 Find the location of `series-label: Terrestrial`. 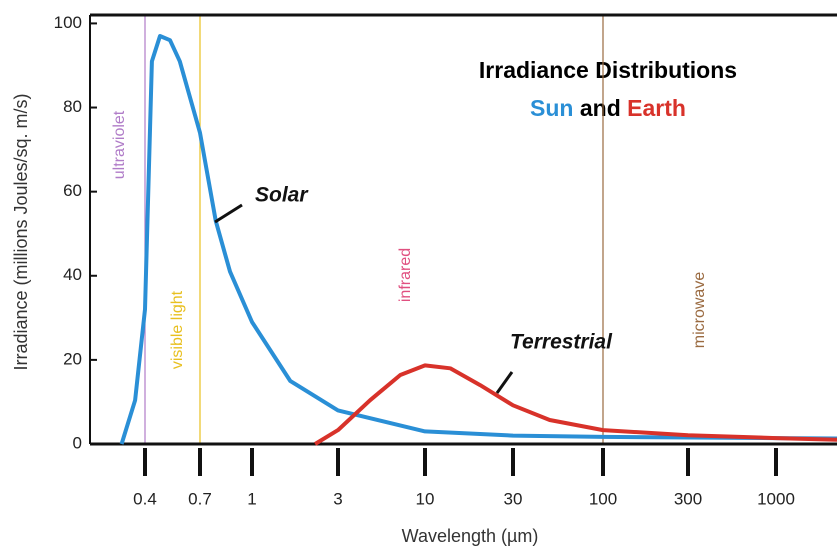

series-label: Terrestrial is located at coordinates (561, 342).